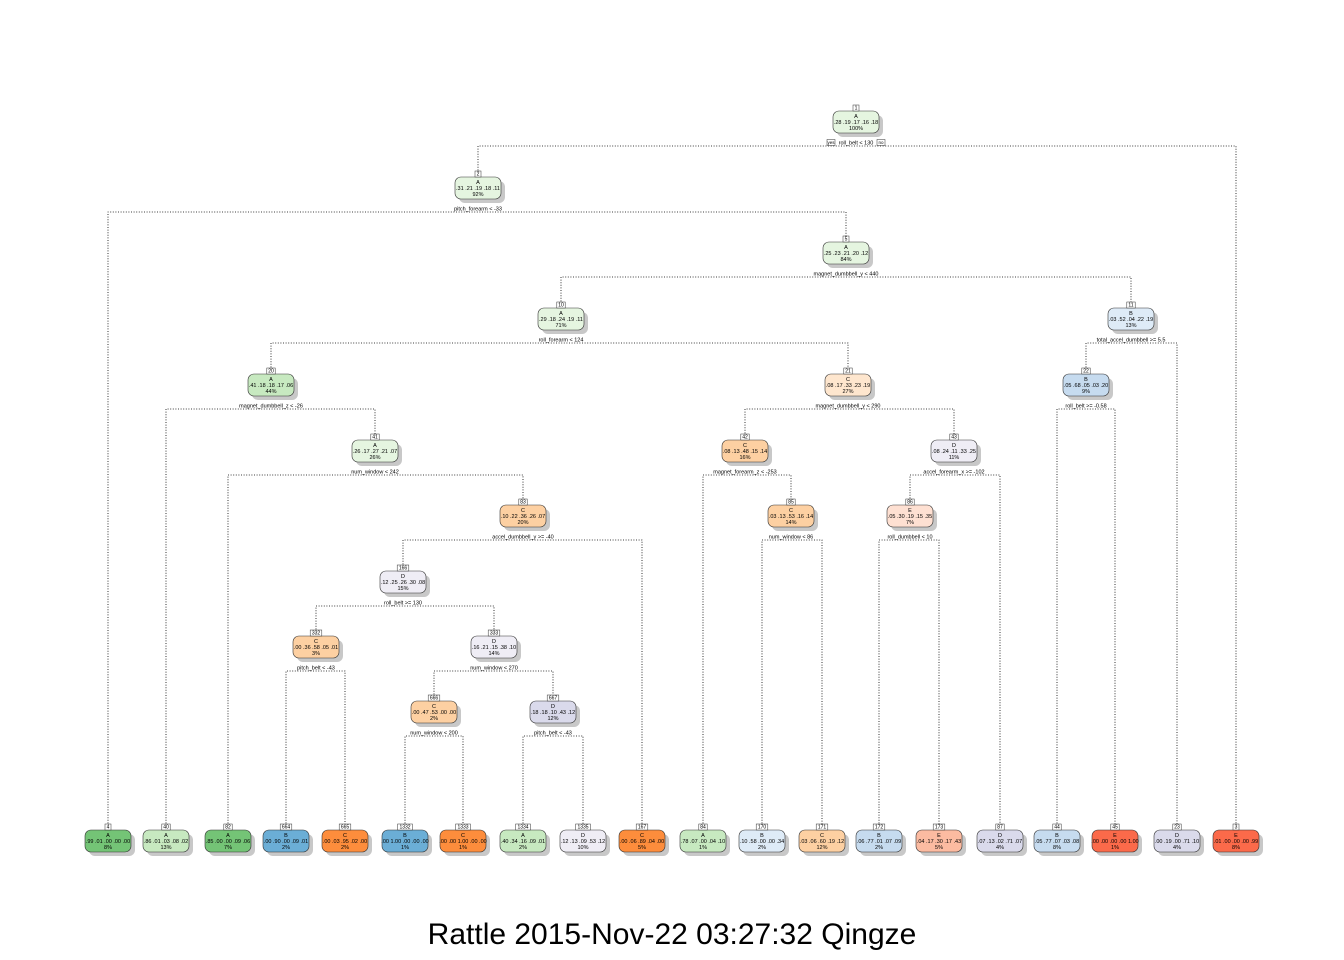 This screenshot has height=960, width=1344. What do you see at coordinates (744, 458) in the screenshot?
I see `node-percent: 16%` at bounding box center [744, 458].